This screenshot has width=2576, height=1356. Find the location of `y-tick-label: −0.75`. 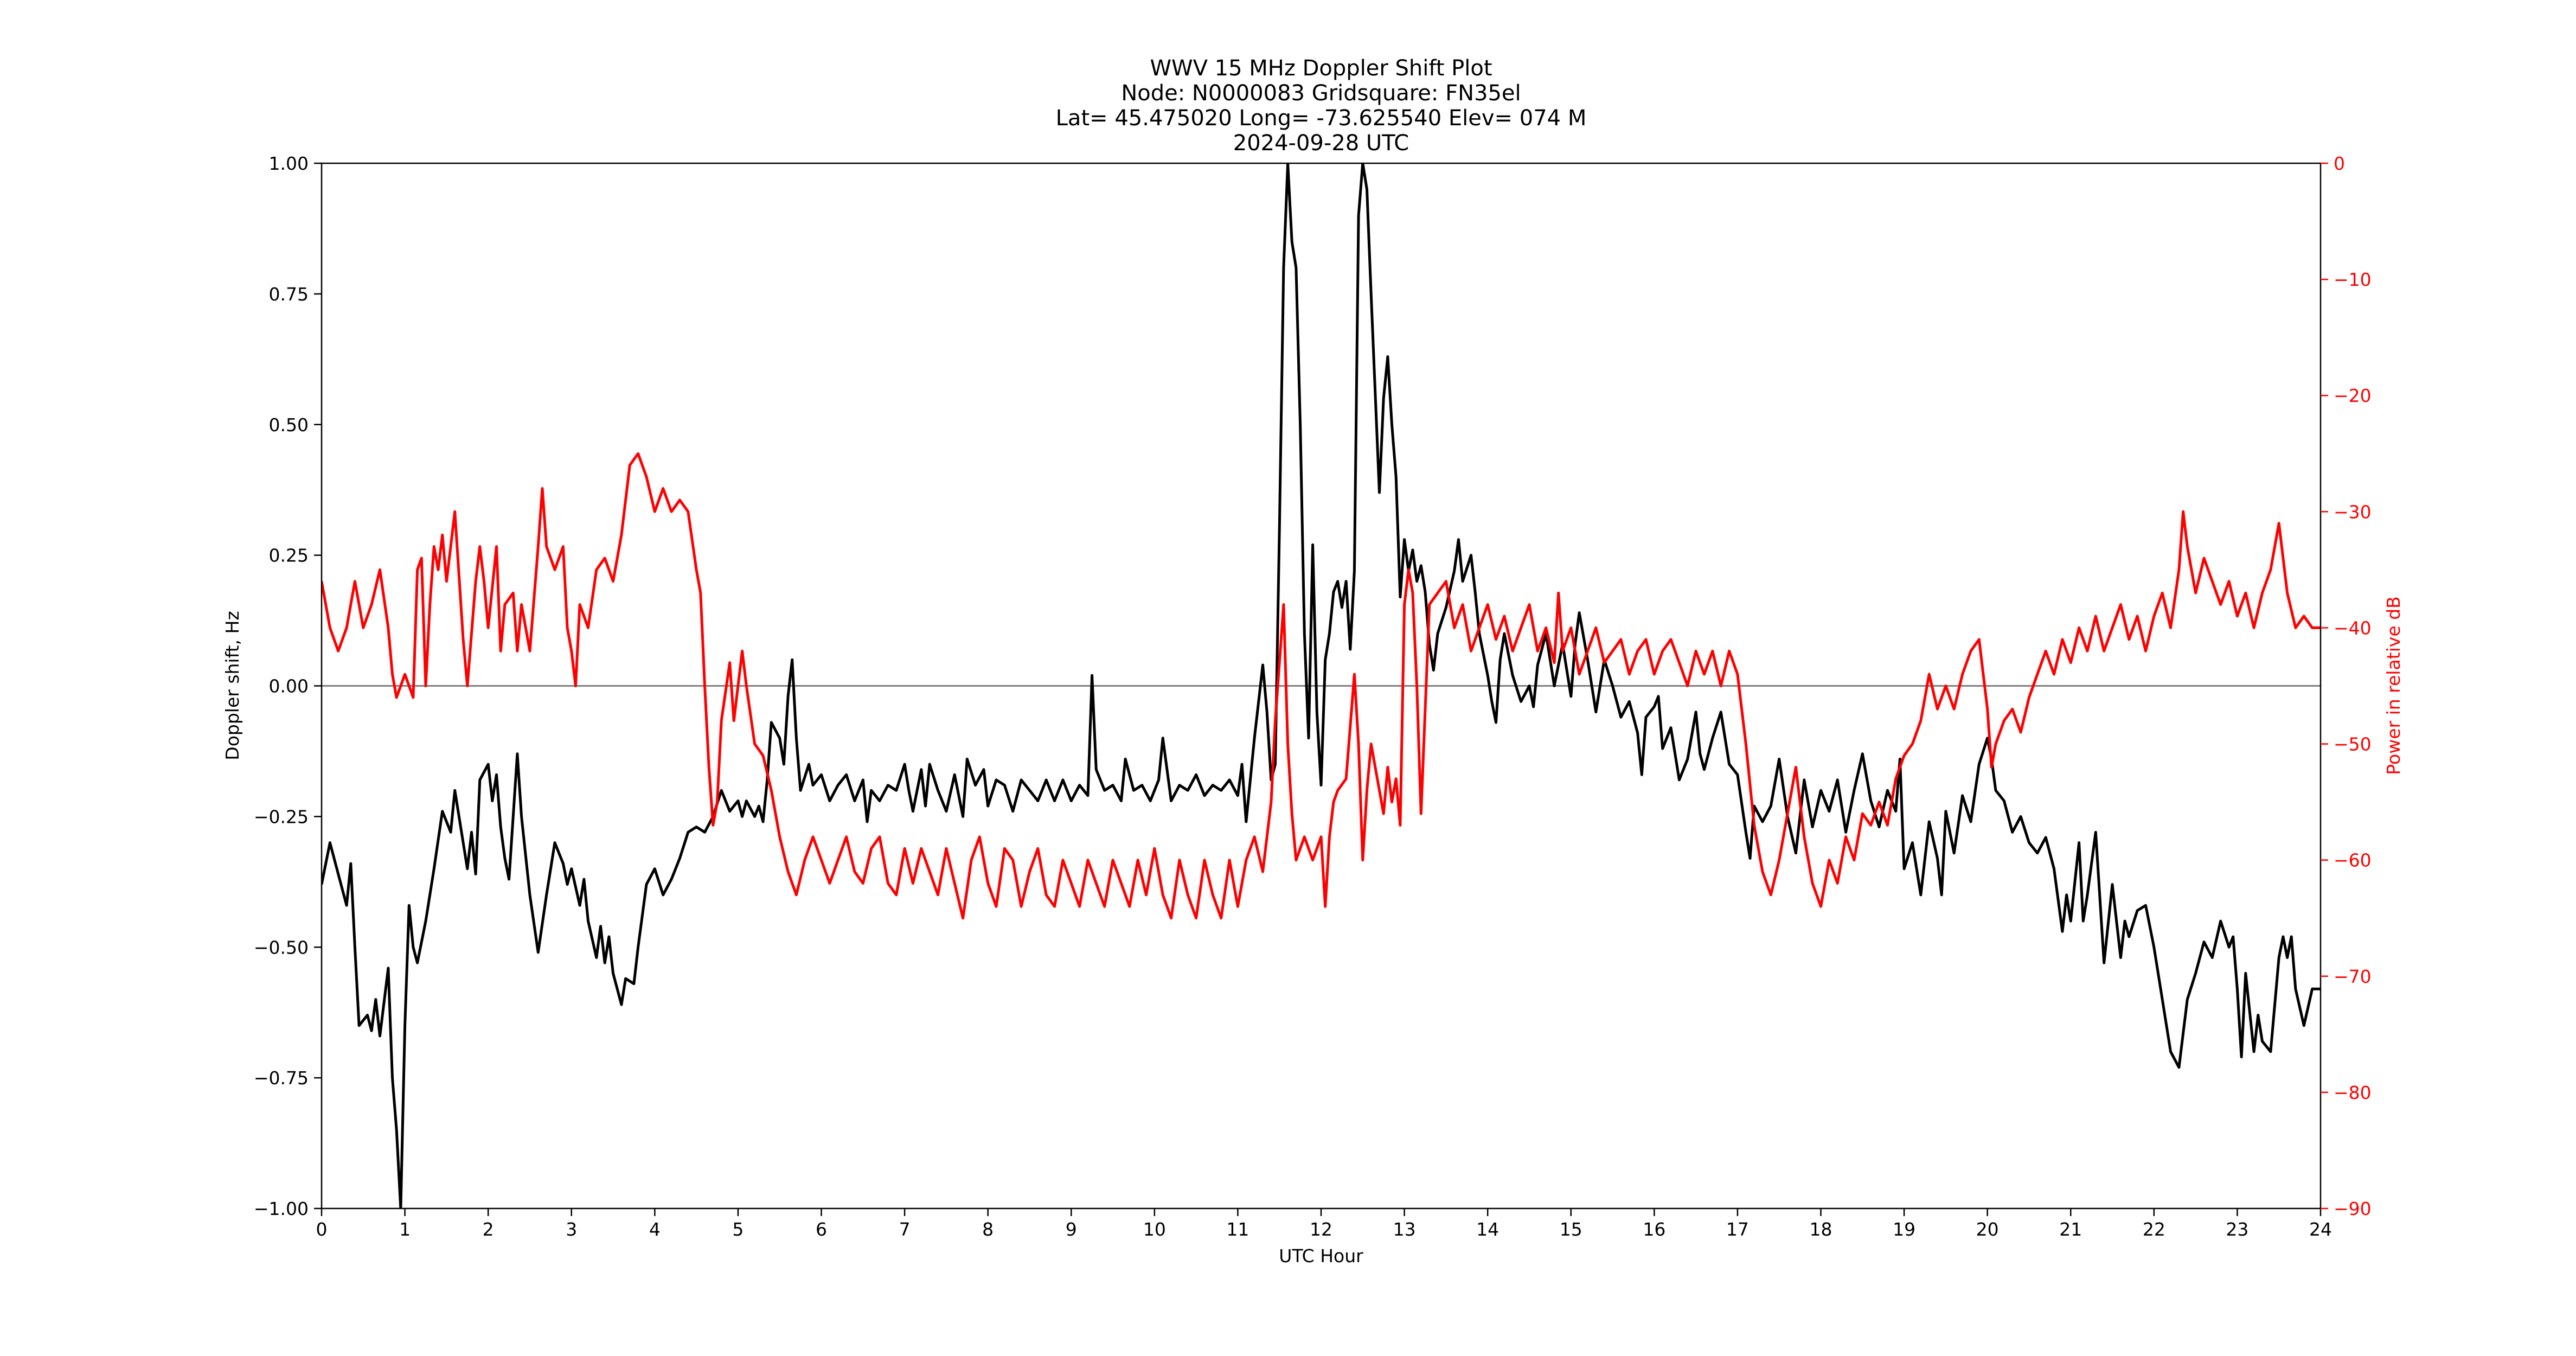

y-tick-label: −0.75 is located at coordinates (281, 1078).